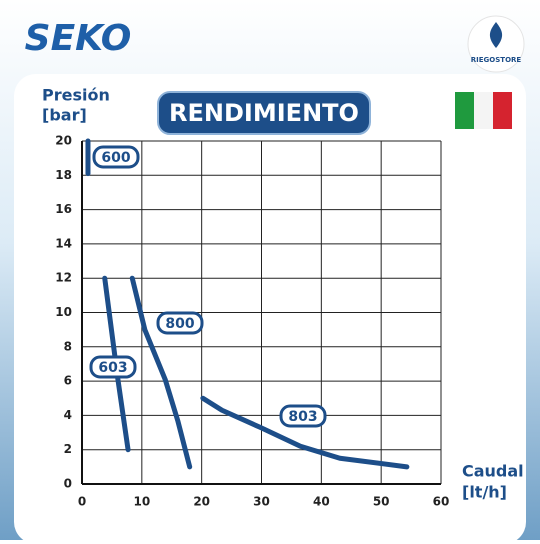 This screenshot has width=540, height=544. Describe the element at coordinates (63, 141) in the screenshot. I see `y-tick-label: 20` at that location.